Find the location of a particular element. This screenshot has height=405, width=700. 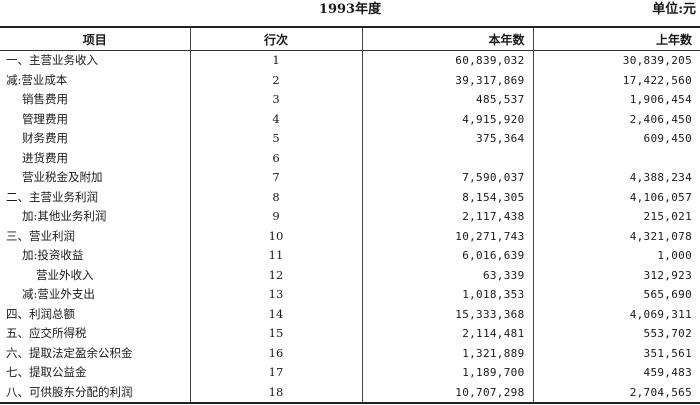

row-prior-year: 609,450 is located at coordinates (616, 139).